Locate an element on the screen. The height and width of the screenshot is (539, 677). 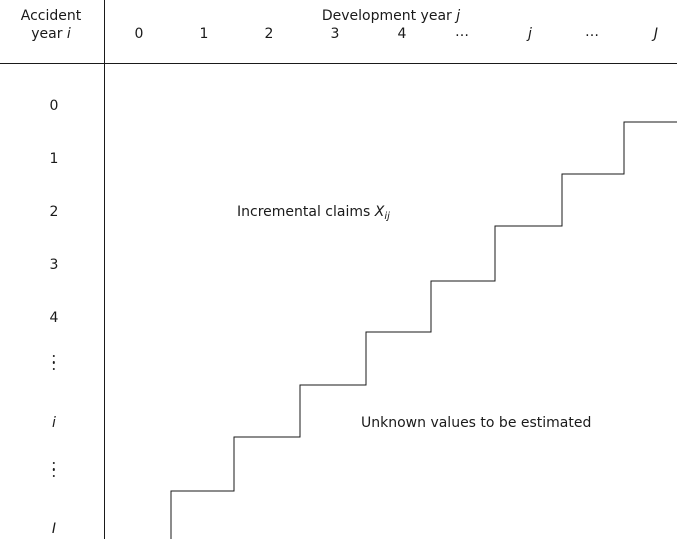
col-header-J: J is located at coordinates (656, 34).